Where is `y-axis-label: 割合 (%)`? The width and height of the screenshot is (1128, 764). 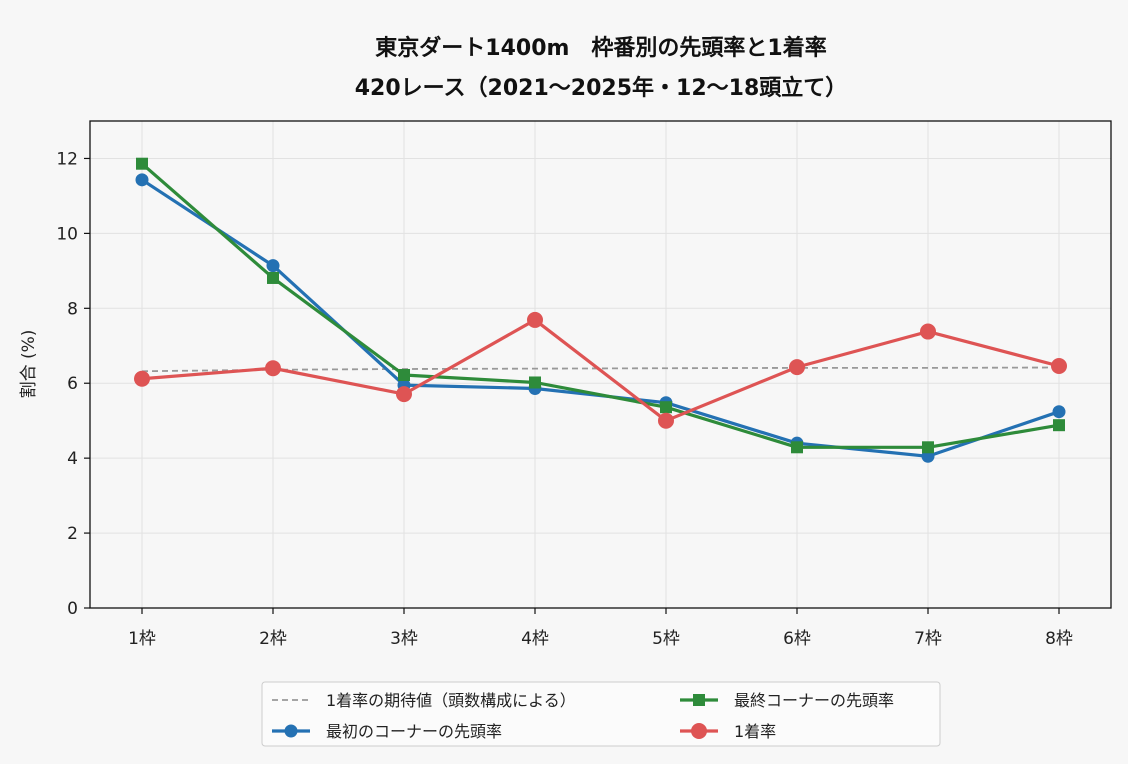 y-axis-label: 割合 (%) is located at coordinates (29, 364).